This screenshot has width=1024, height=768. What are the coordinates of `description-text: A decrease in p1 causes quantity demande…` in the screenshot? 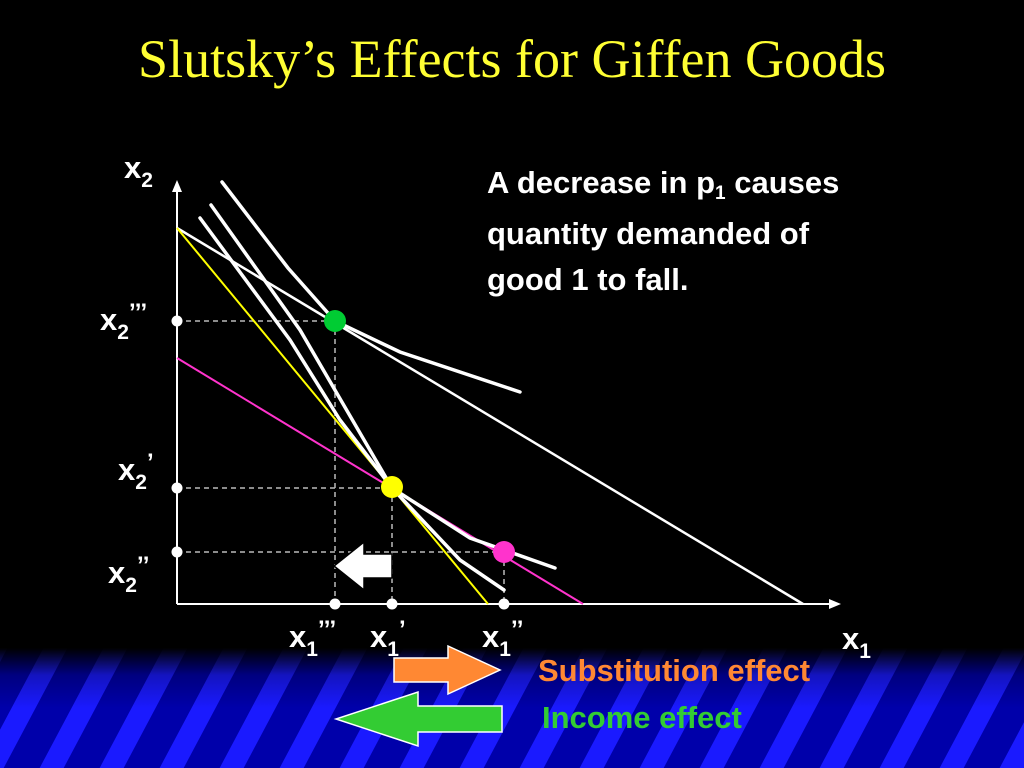 It's located at (663, 231).